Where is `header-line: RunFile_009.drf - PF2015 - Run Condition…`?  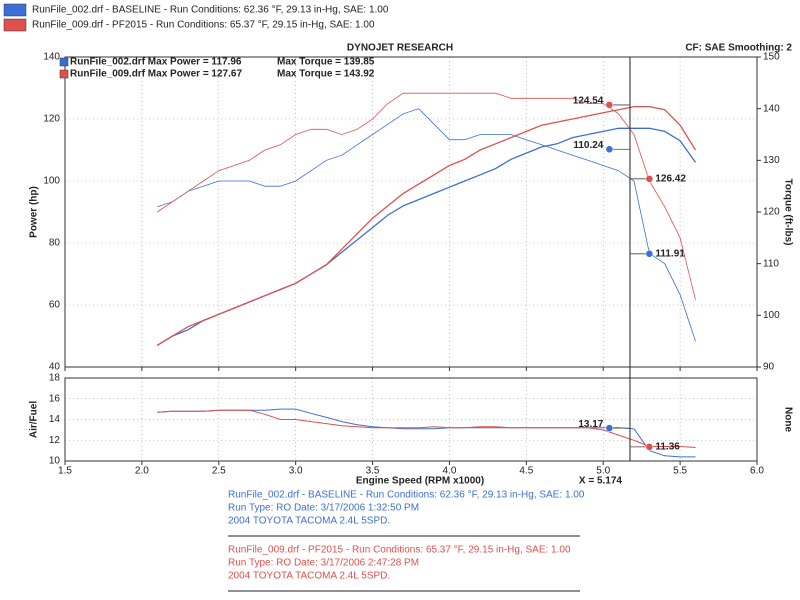 header-line: RunFile_009.drf - PF2015 - Run Condition… is located at coordinates (203, 25).